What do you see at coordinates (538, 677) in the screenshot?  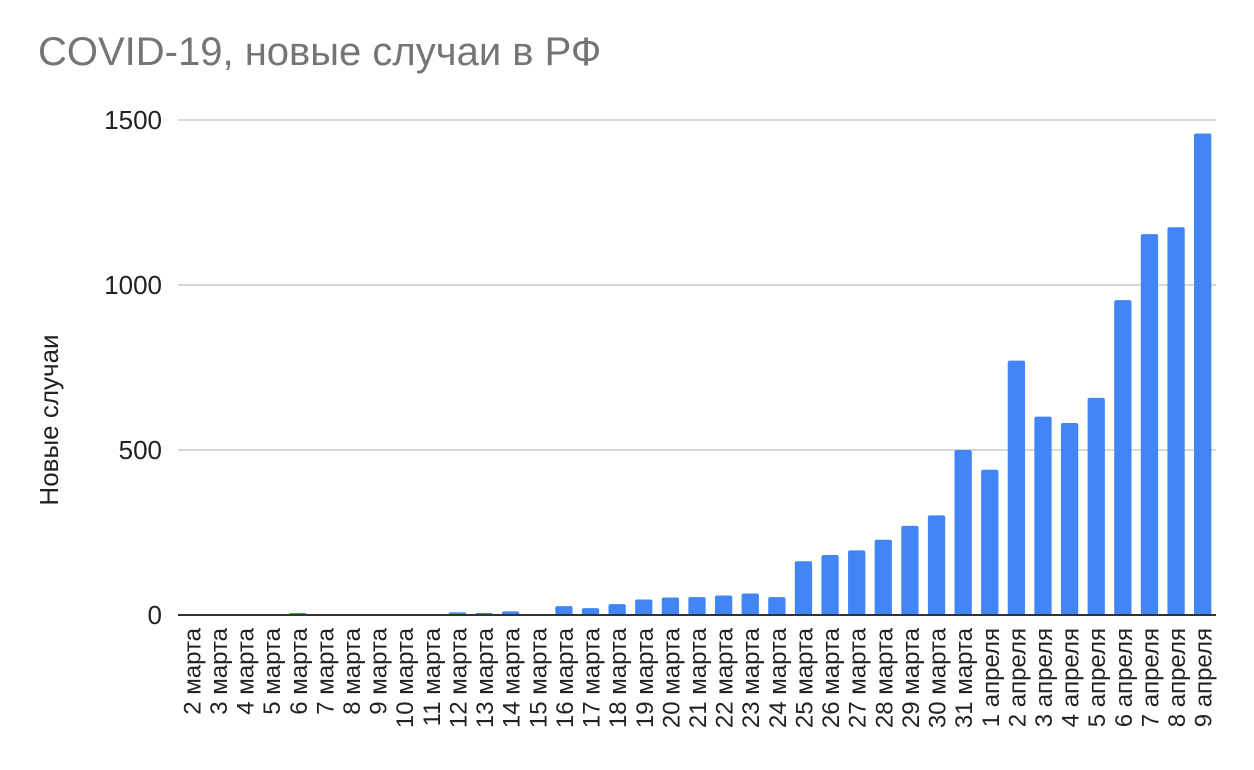 I see `x-tick-label: 15 марта` at bounding box center [538, 677].